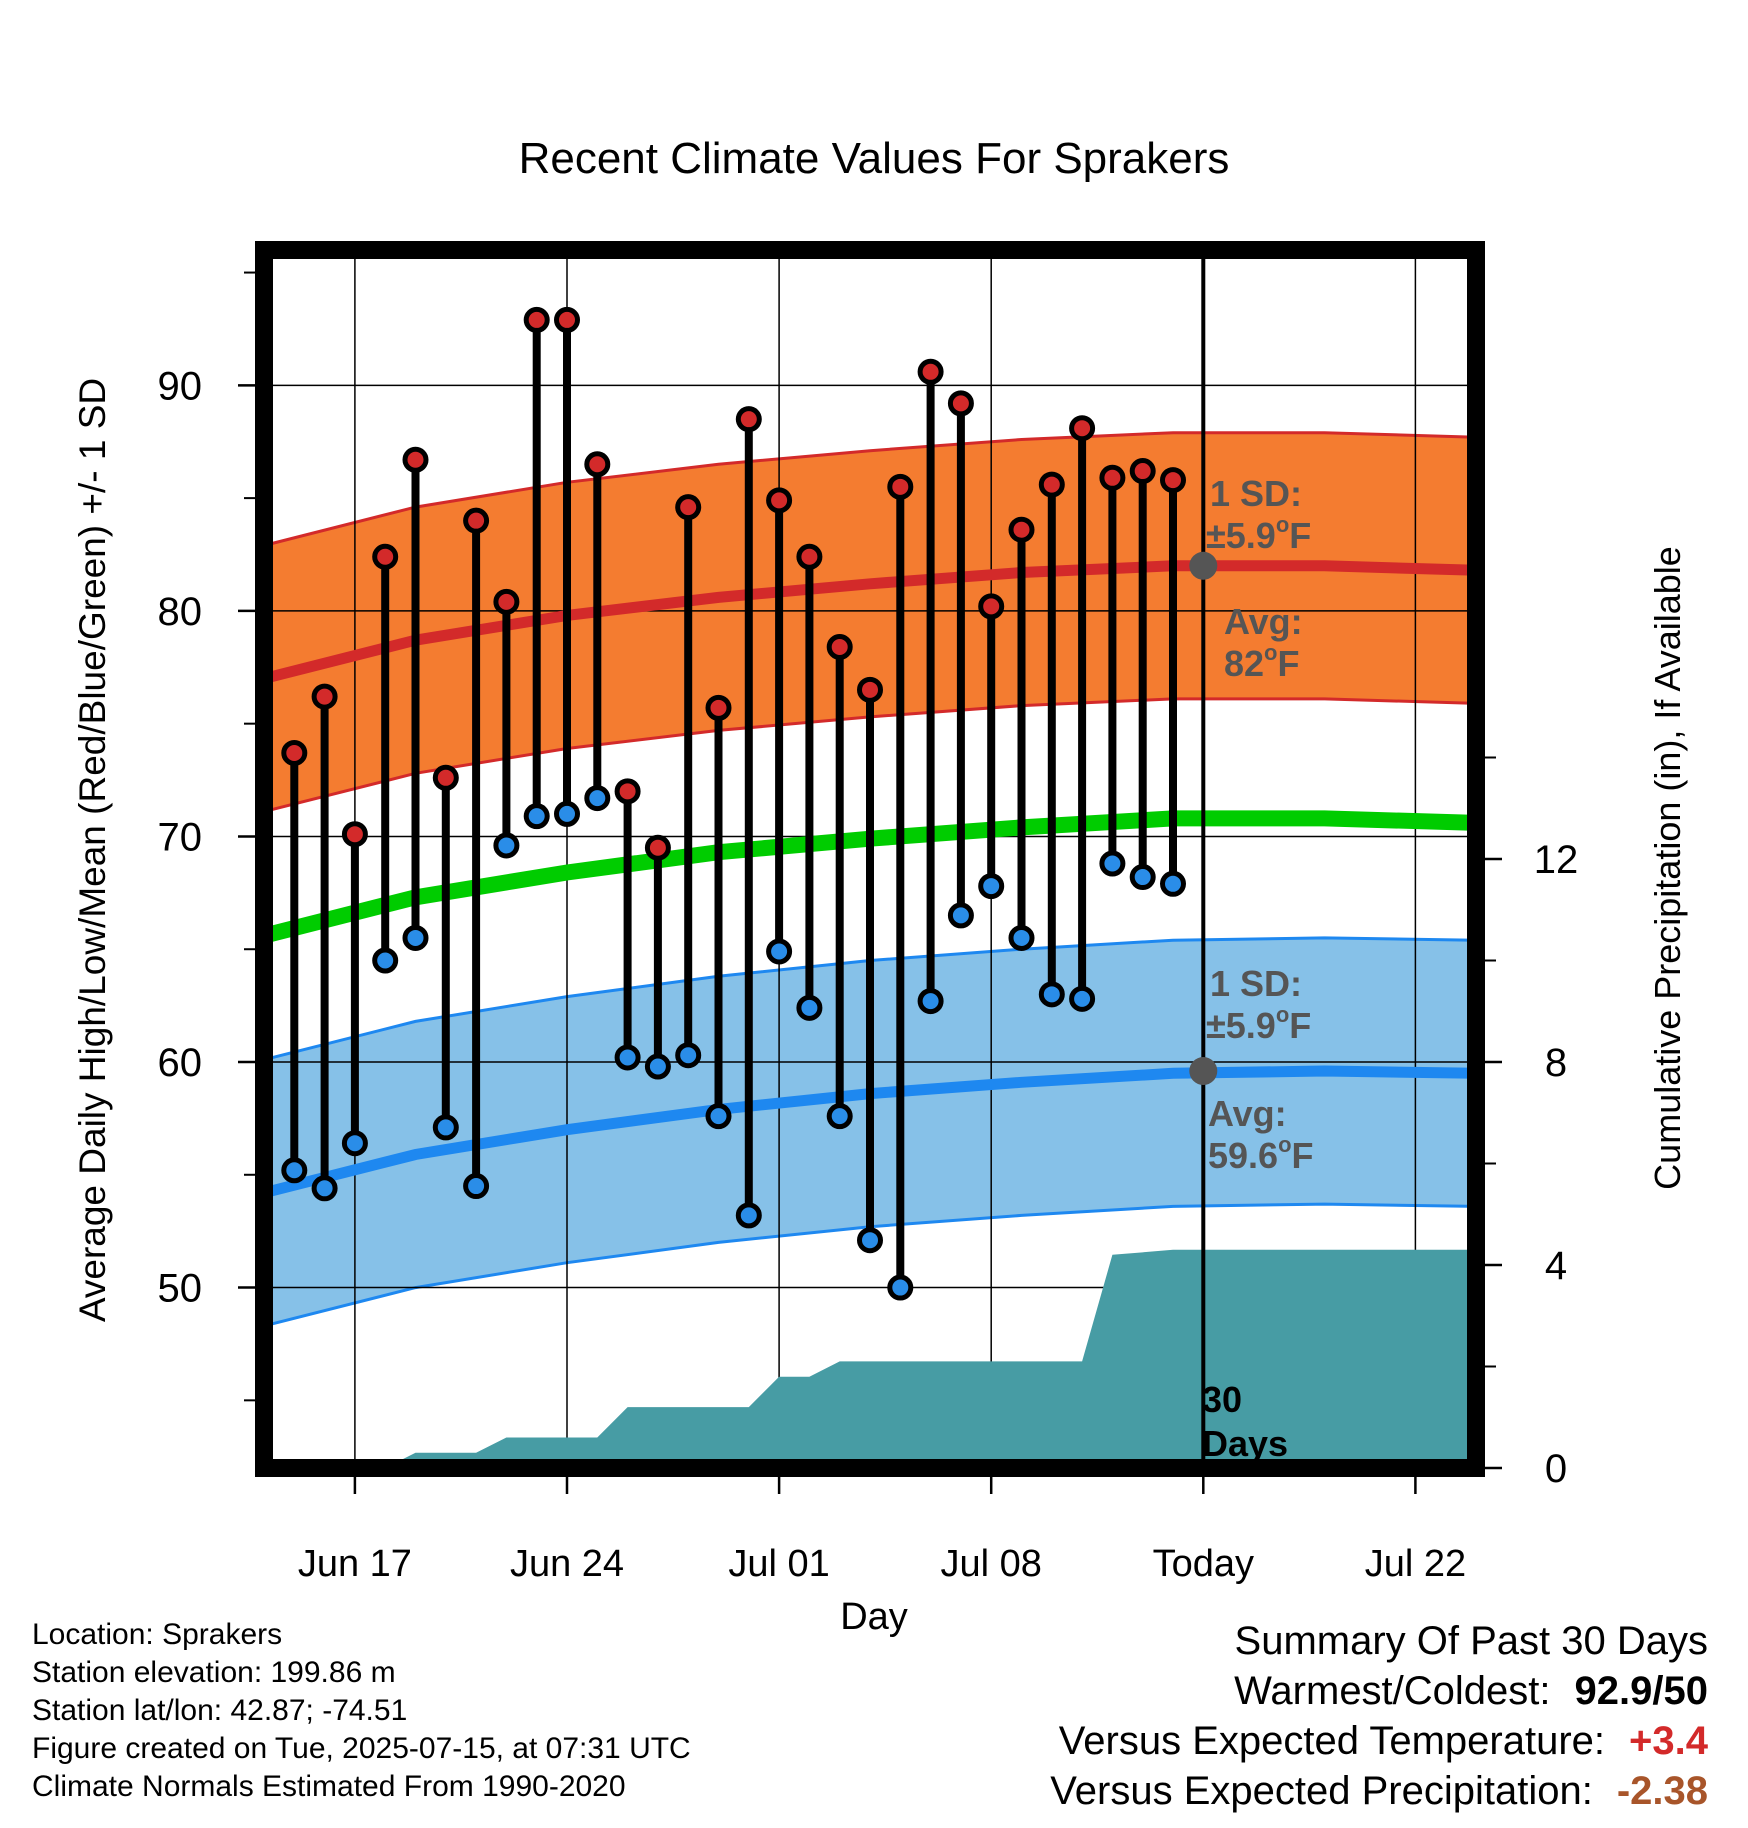 The width and height of the screenshot is (1748, 1828). What do you see at coordinates (1556, 860) in the screenshot?
I see `y2-tick-label: 12` at bounding box center [1556, 860].